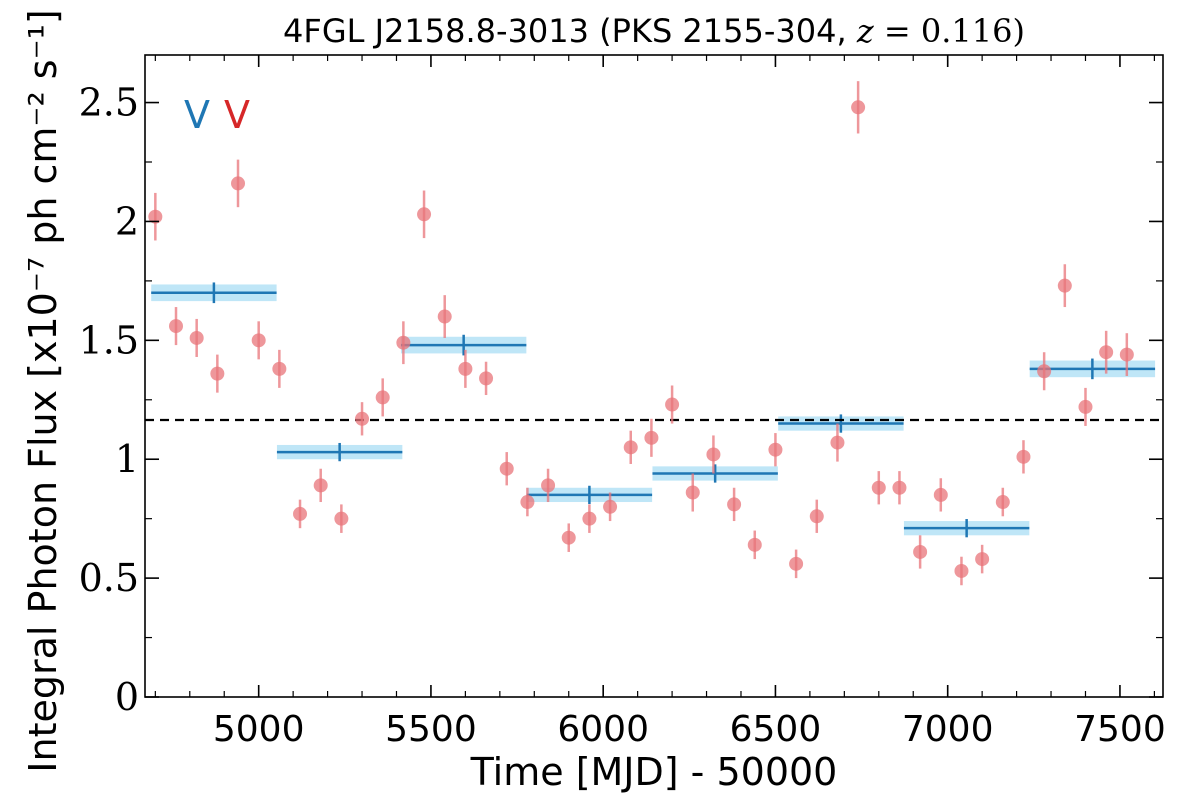 This screenshot has height=800, width=1200. Describe the element at coordinates (948, 729) in the screenshot. I see `x-tick-label: 7000` at that location.